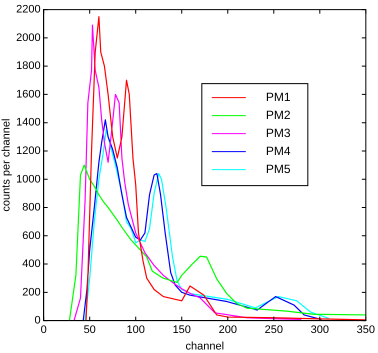 The width and height of the screenshot is (378, 353). What do you see at coordinates (31, 292) in the screenshot?
I see `y-tick-label: 200` at bounding box center [31, 292].